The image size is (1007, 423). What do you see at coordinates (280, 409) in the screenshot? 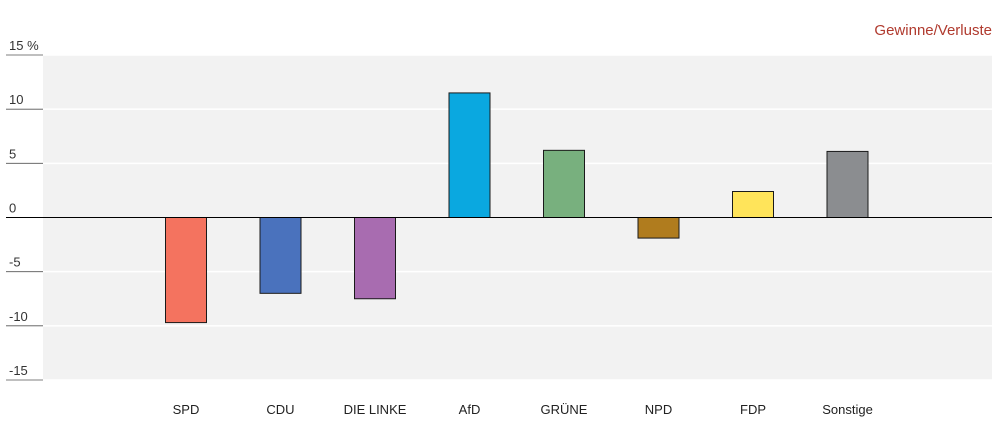
I see `x-tick-label: CDU` at bounding box center [280, 409].